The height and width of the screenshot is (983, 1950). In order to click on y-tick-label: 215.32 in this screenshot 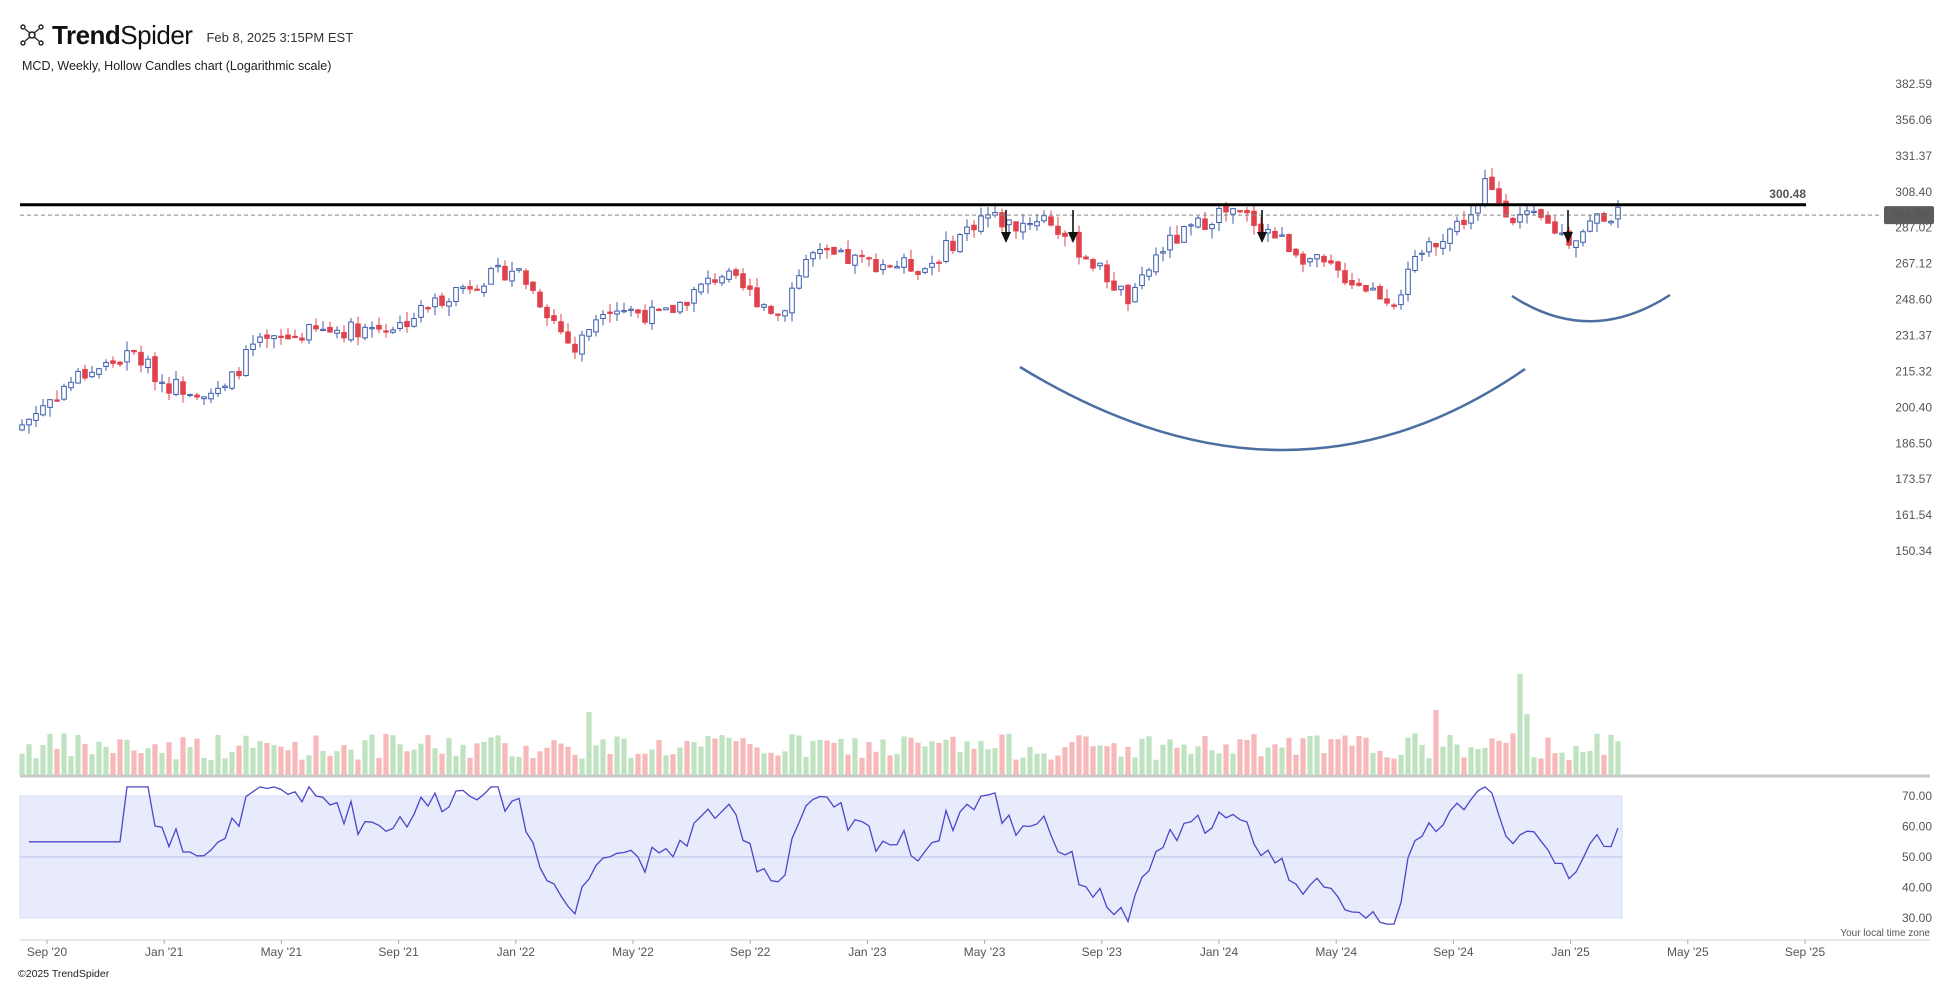, I will do `click(1913, 371)`.